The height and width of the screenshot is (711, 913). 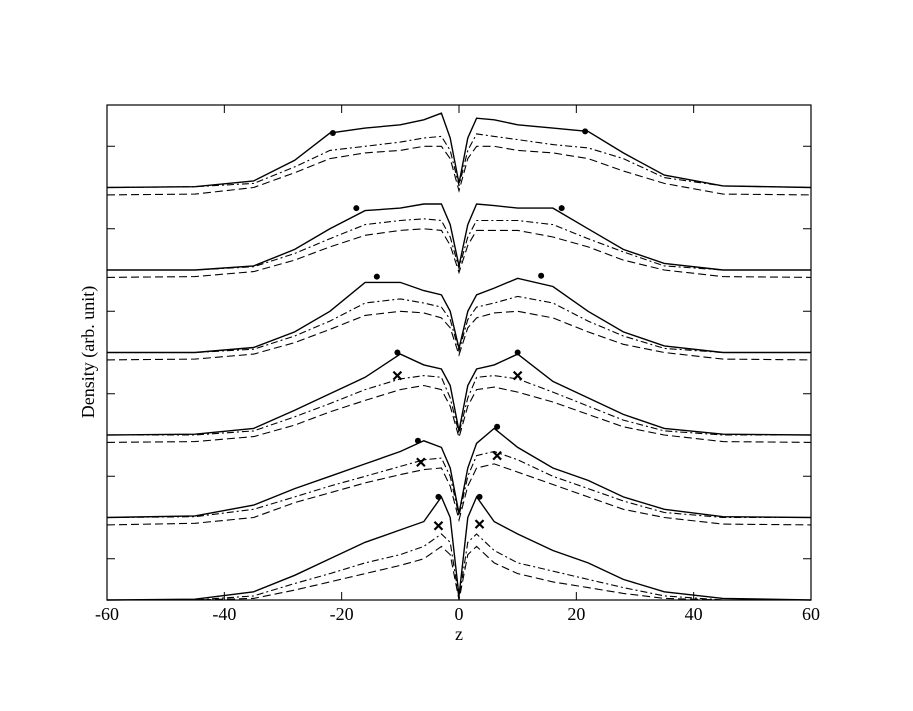 What do you see at coordinates (576, 614) in the screenshot?
I see `x-tick-label: 20` at bounding box center [576, 614].